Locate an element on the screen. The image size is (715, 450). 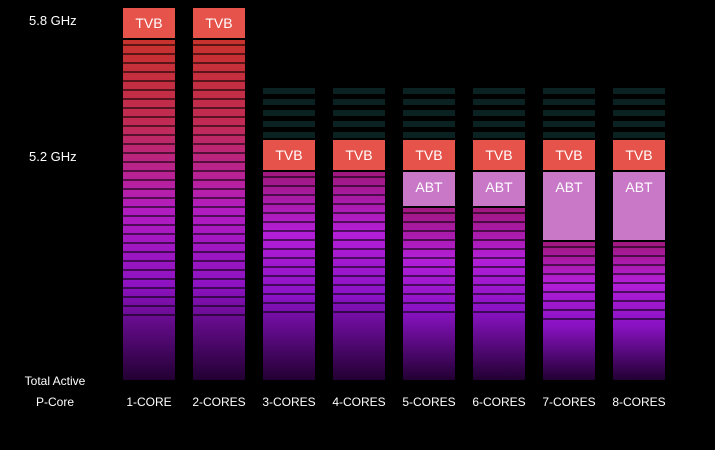
x-tick-label: 4-CORES is located at coordinates (358, 402).